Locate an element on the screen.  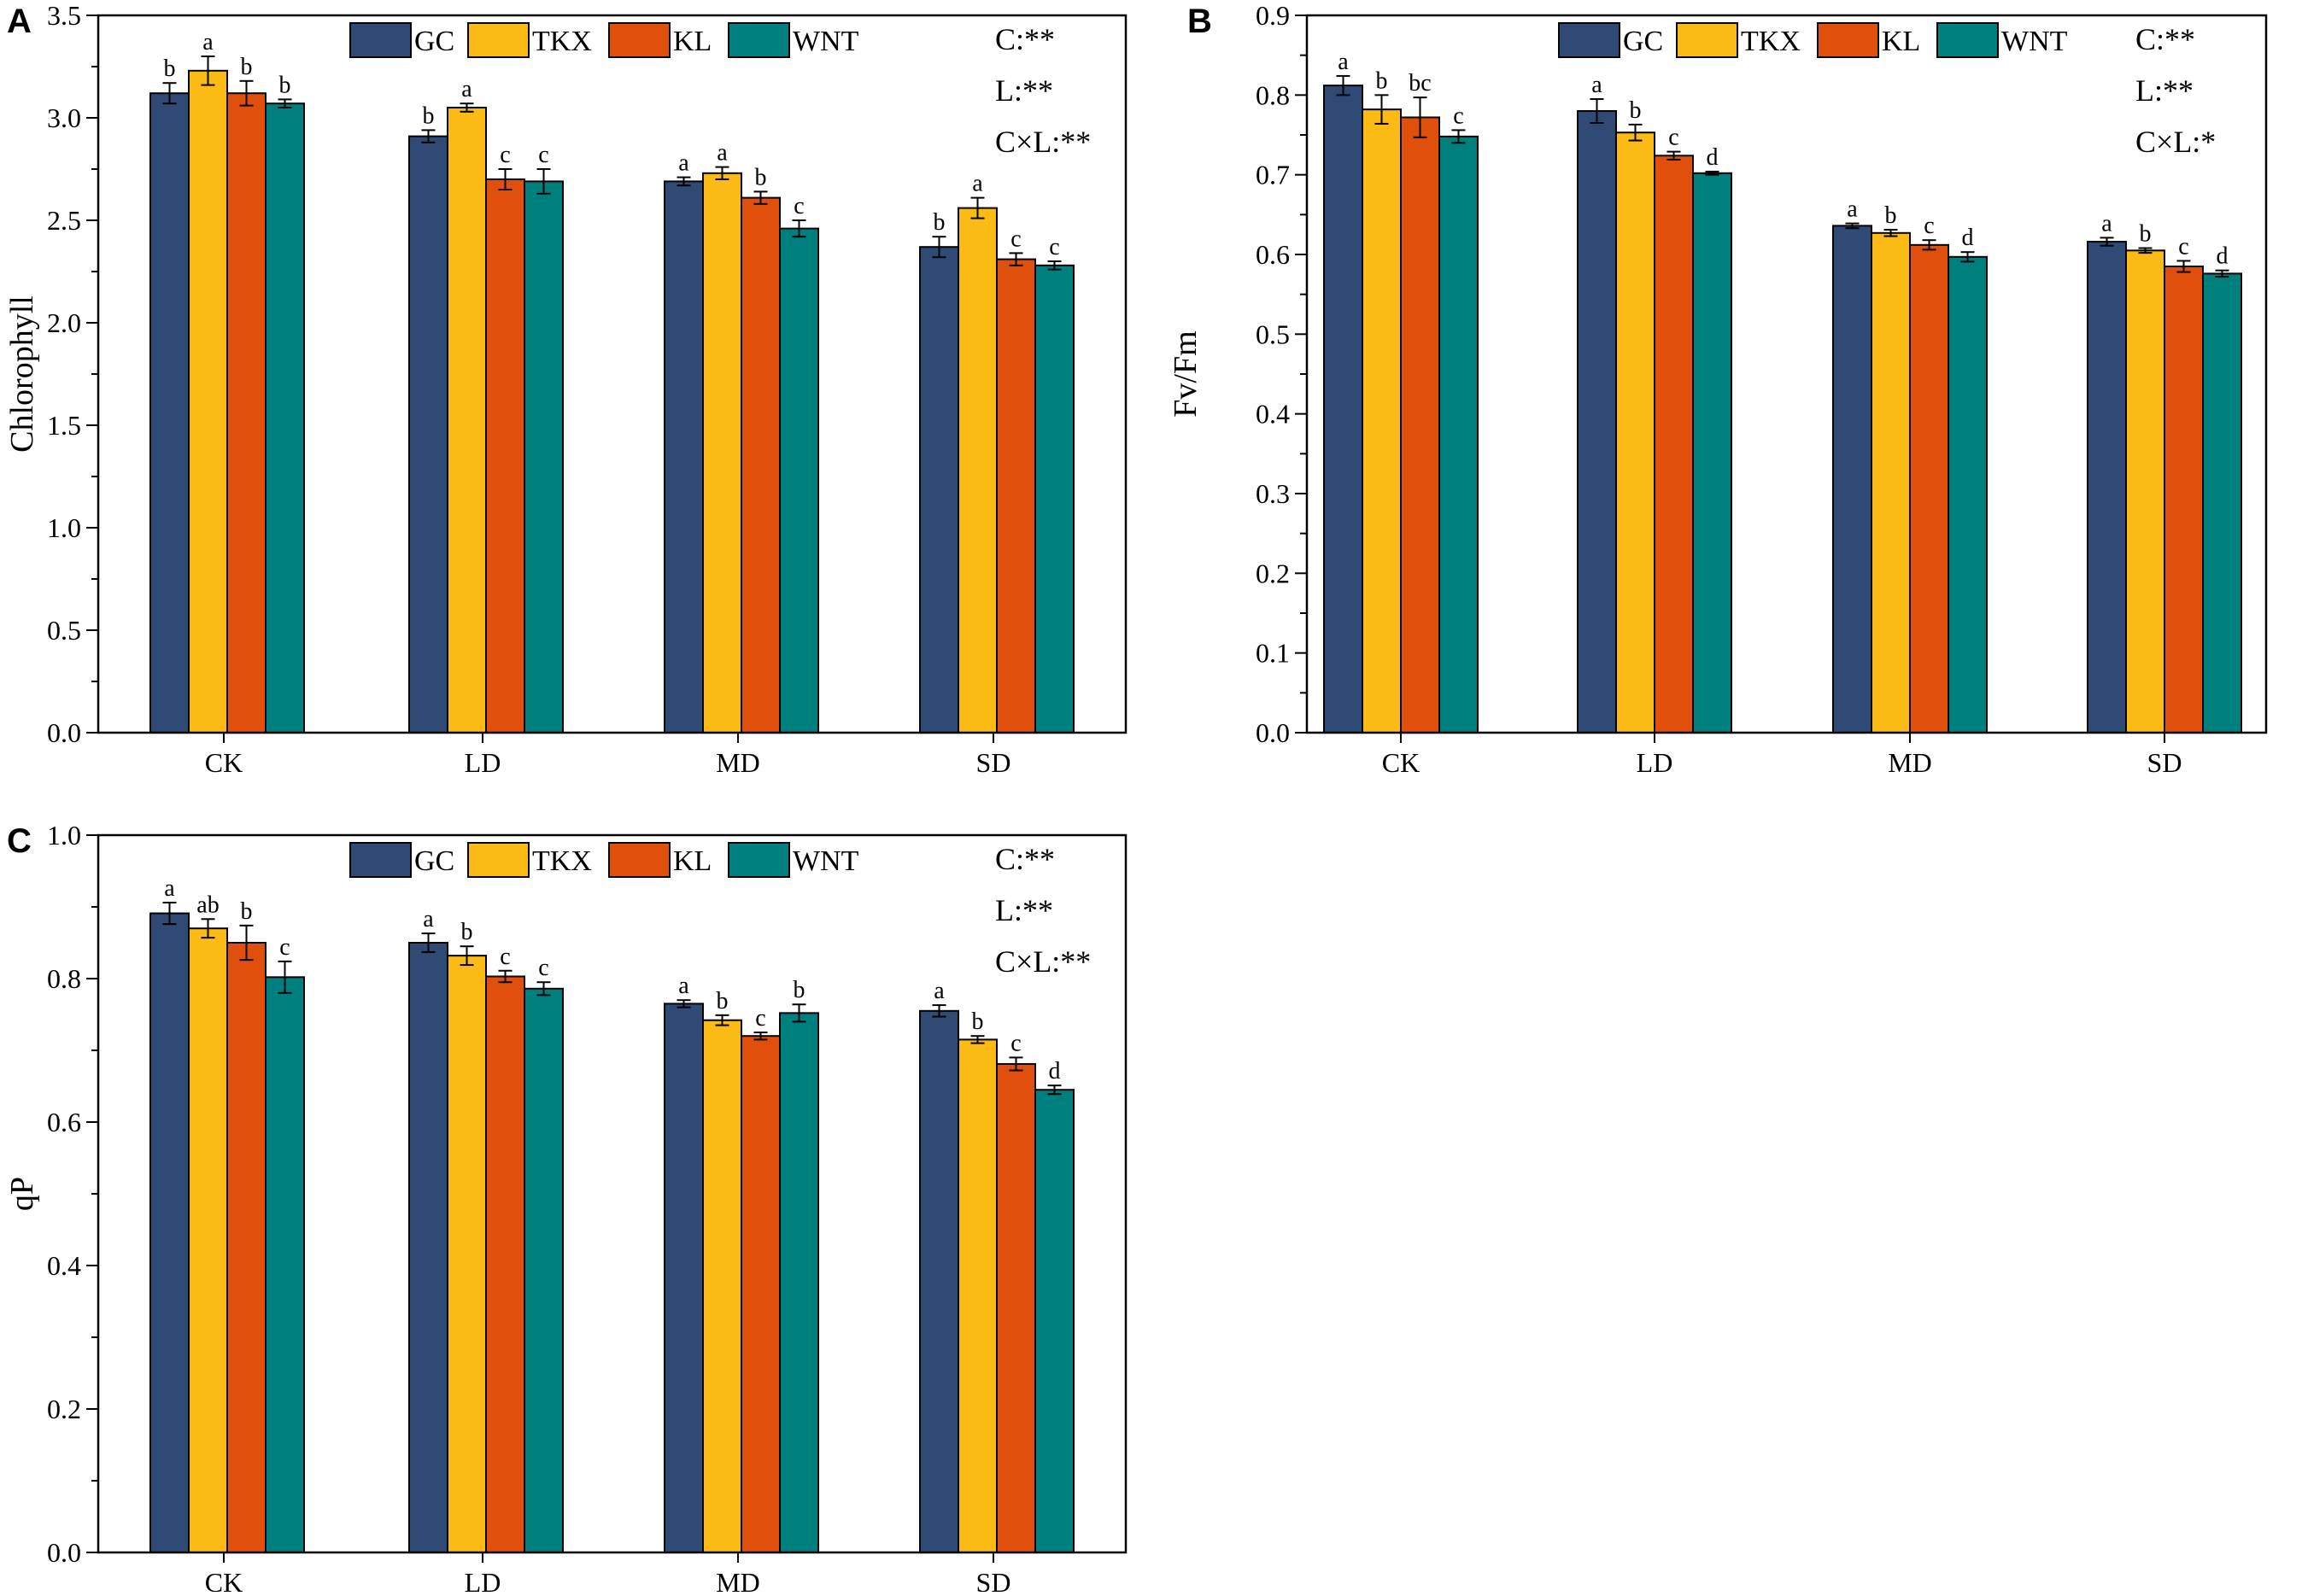
y-tick-label: 3.0 is located at coordinates (64, 117).